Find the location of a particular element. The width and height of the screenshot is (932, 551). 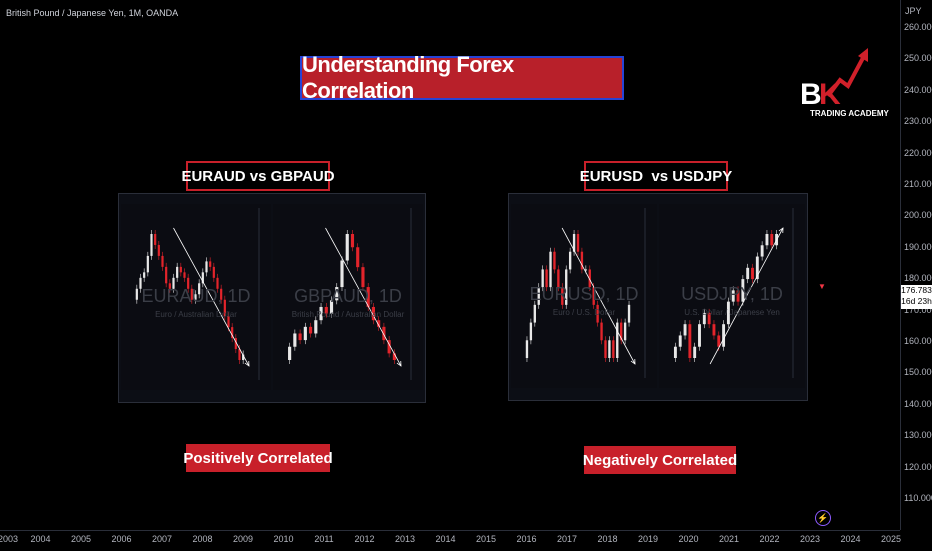

svg-text: B is located at coordinates (811, 94).